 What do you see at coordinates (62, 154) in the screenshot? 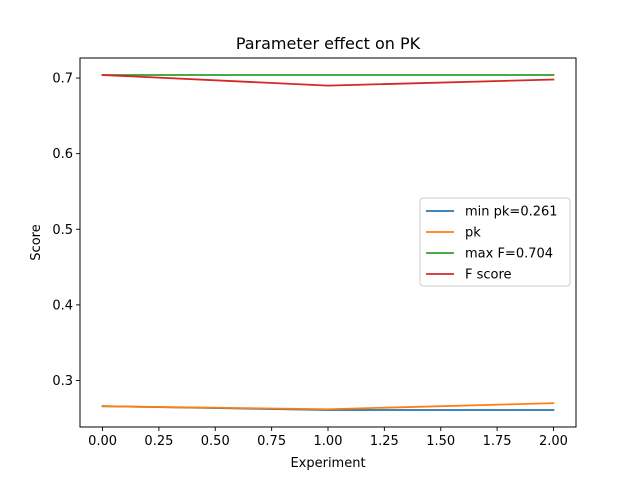
I see `y-tick-label: 0.6` at bounding box center [62, 154].